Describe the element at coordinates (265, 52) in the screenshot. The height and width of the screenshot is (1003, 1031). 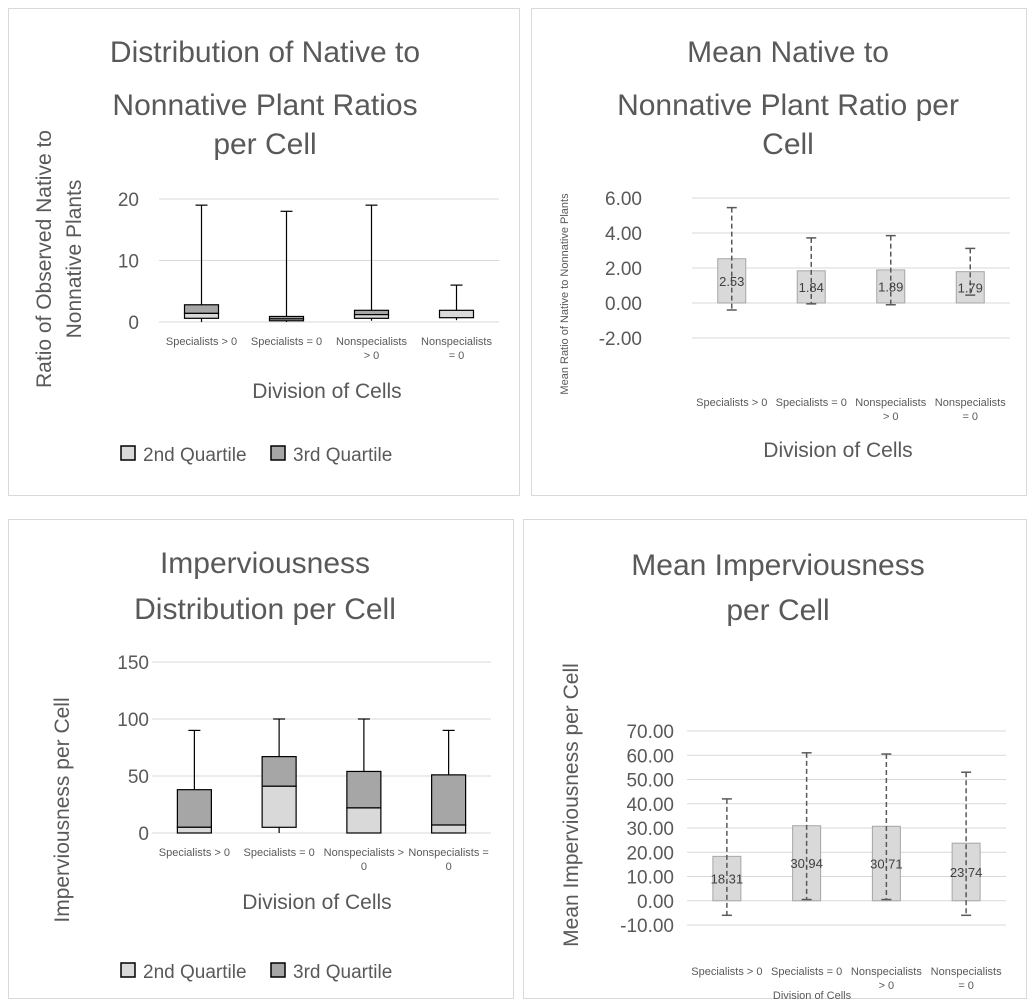
I see `chart-title-line: Distribution of Native to` at that location.